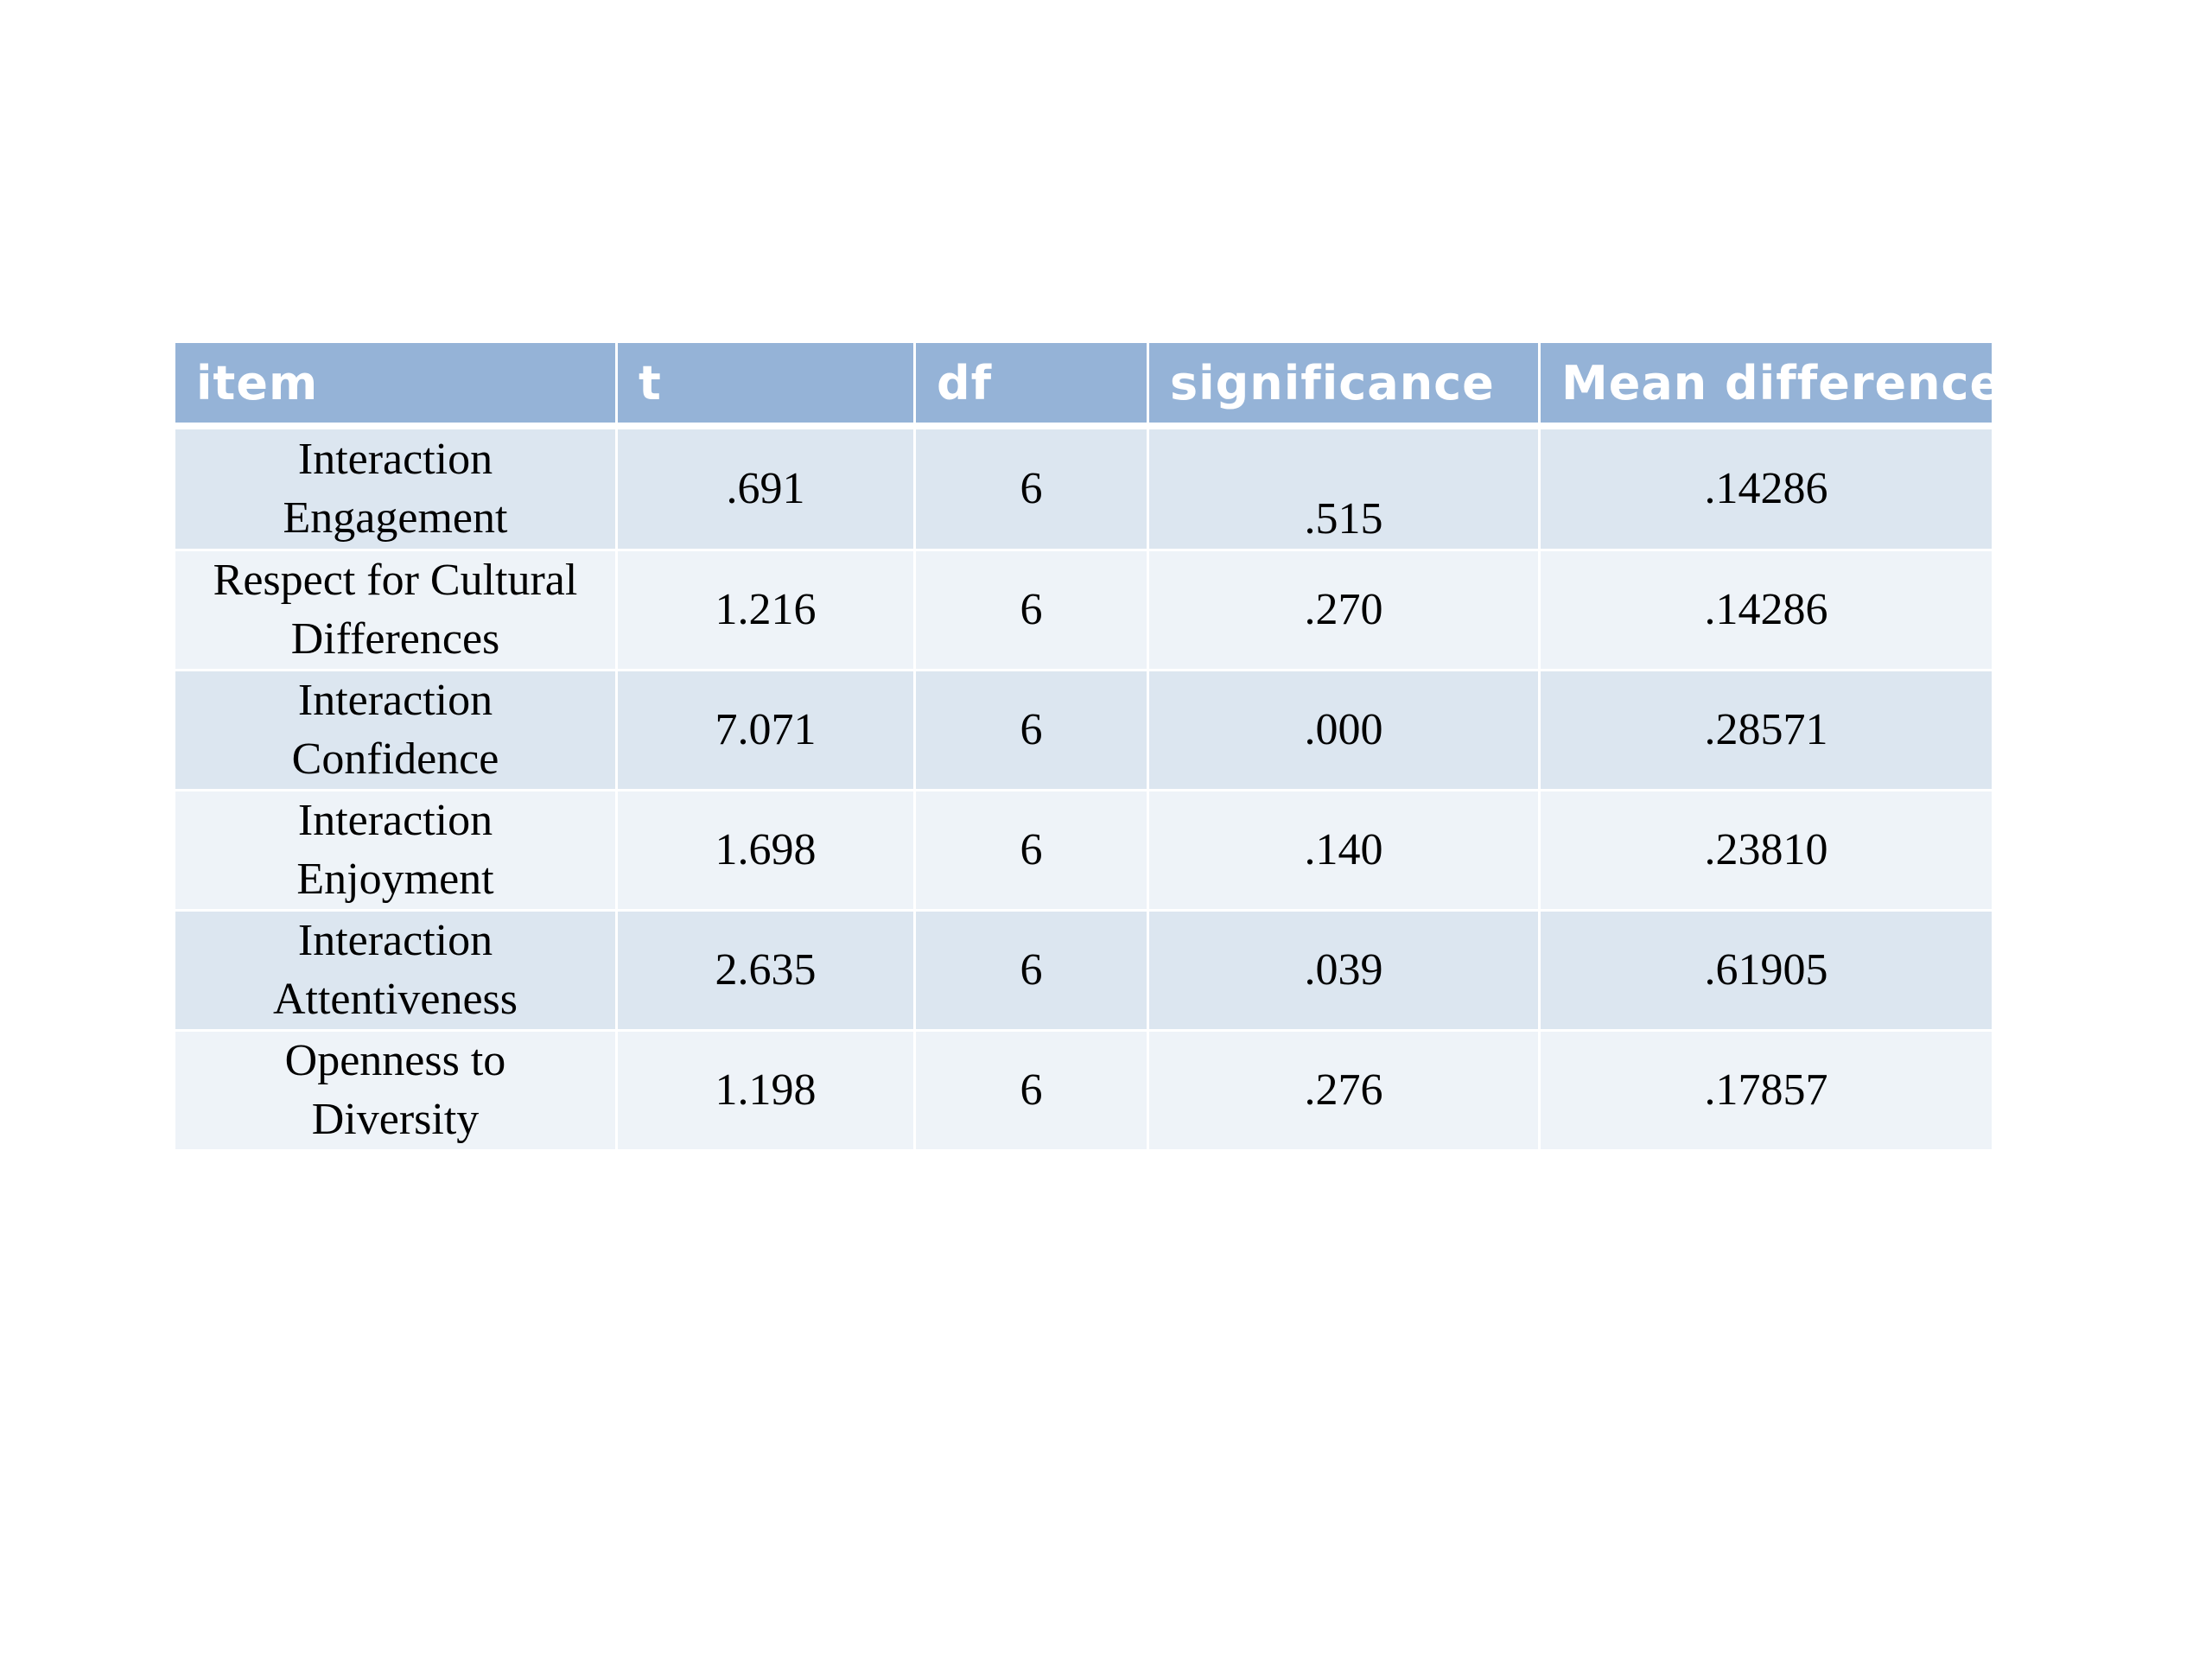 This screenshot has height=1659, width=2212. I want to click on header-item: item, so click(396, 386).